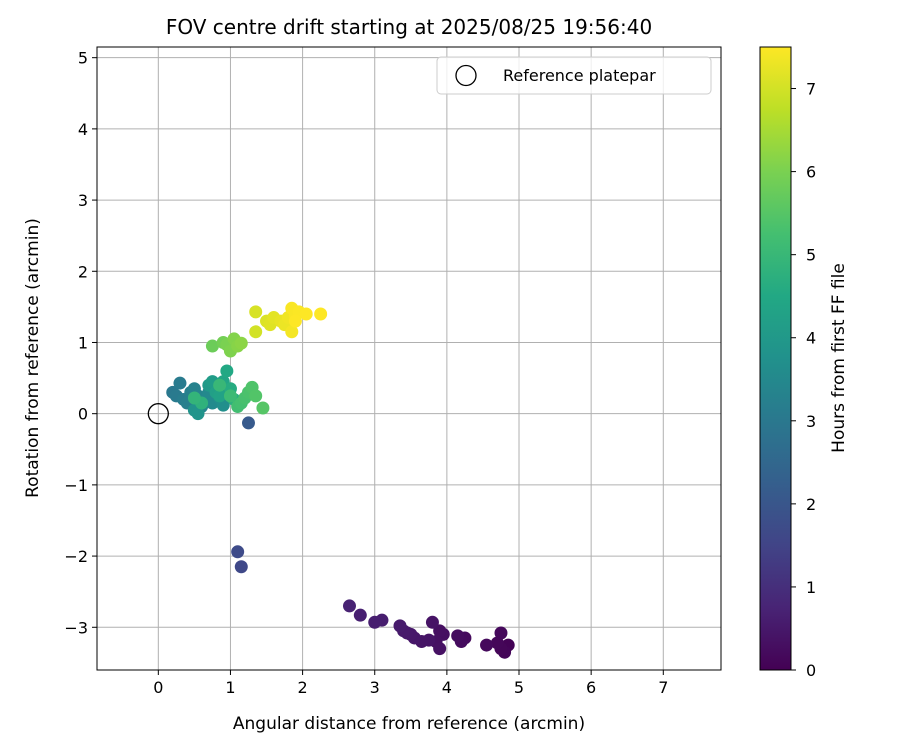 This screenshot has width=900, height=750. What do you see at coordinates (466, 75) in the screenshot?
I see `legend-marker-circle` at bounding box center [466, 75].